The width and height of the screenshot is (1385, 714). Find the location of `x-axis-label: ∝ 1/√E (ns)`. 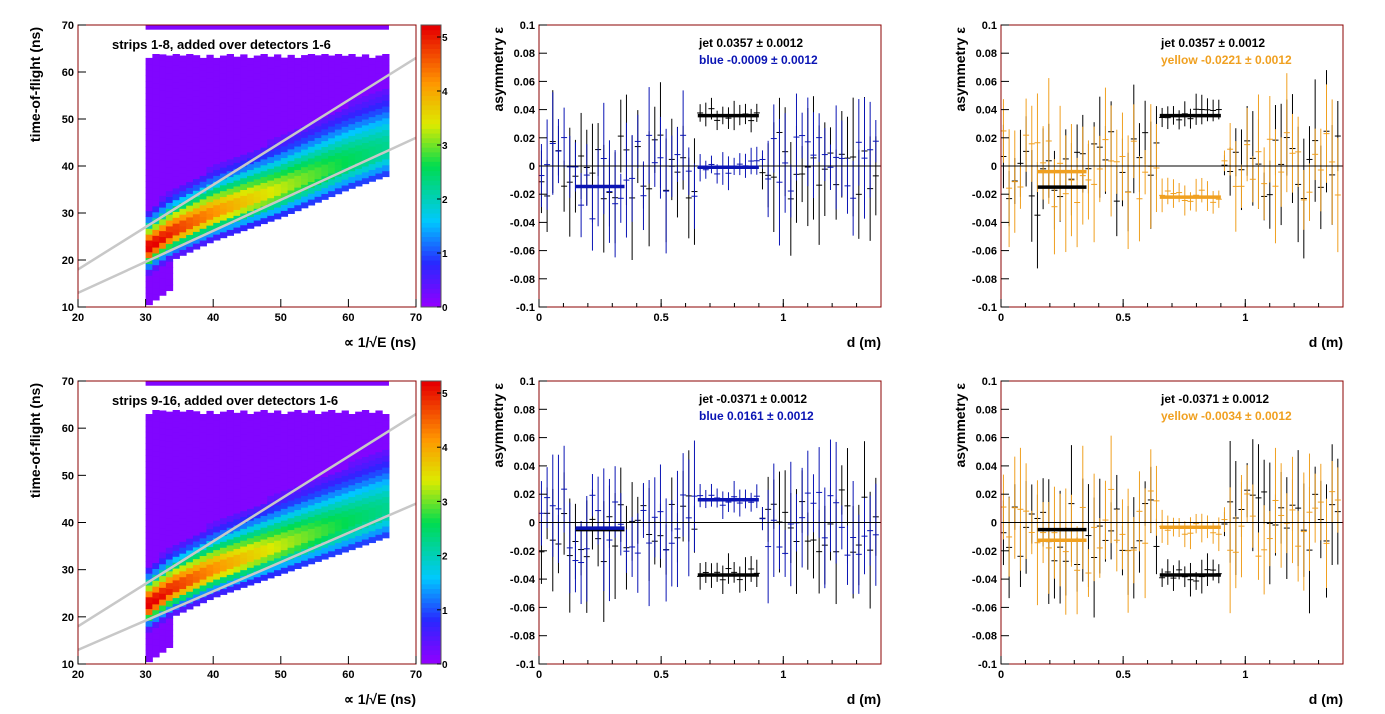

x-axis-label: ∝ 1/√E (ns) is located at coordinates (380, 342).